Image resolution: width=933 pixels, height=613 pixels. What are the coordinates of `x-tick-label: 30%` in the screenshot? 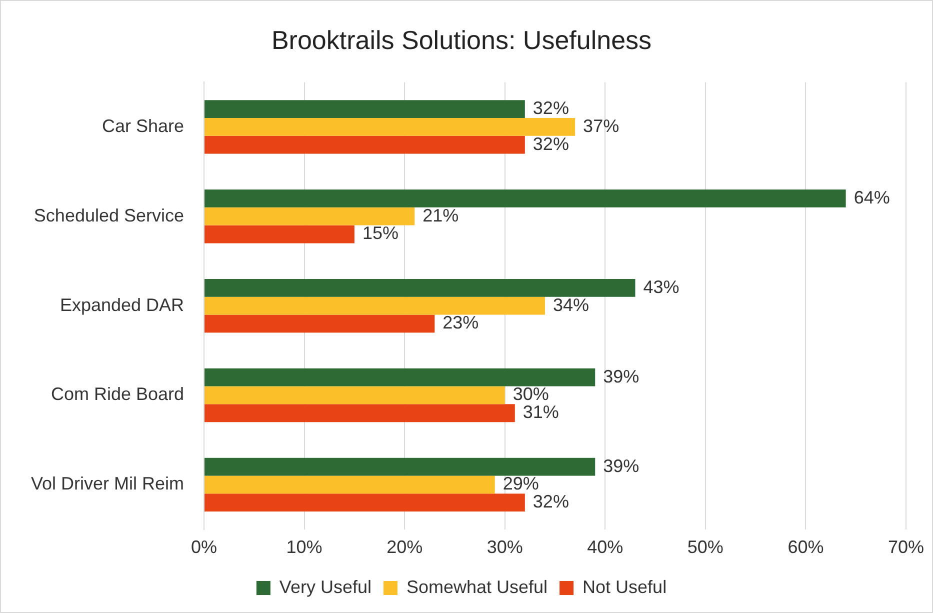 It's located at (504, 547).